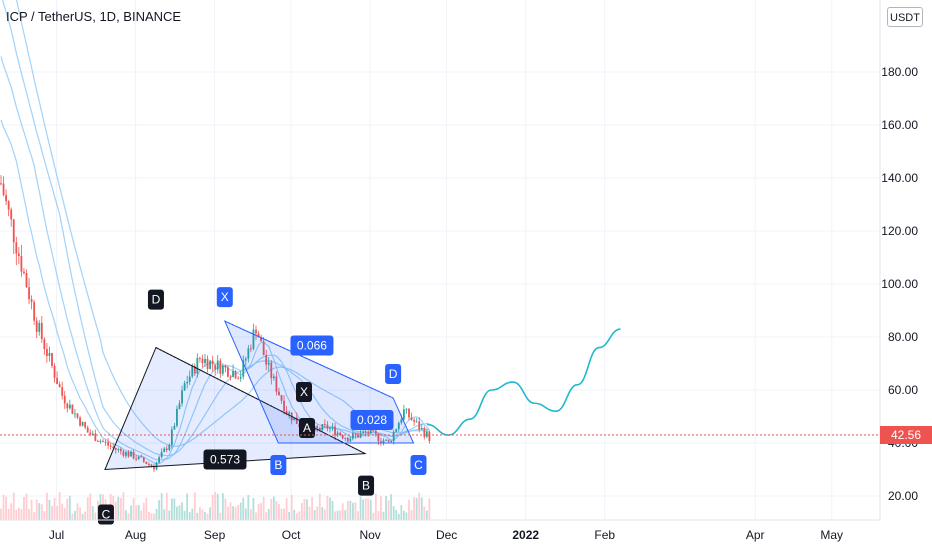  I want to click on y-tick-label: 160.00, so click(899, 125).